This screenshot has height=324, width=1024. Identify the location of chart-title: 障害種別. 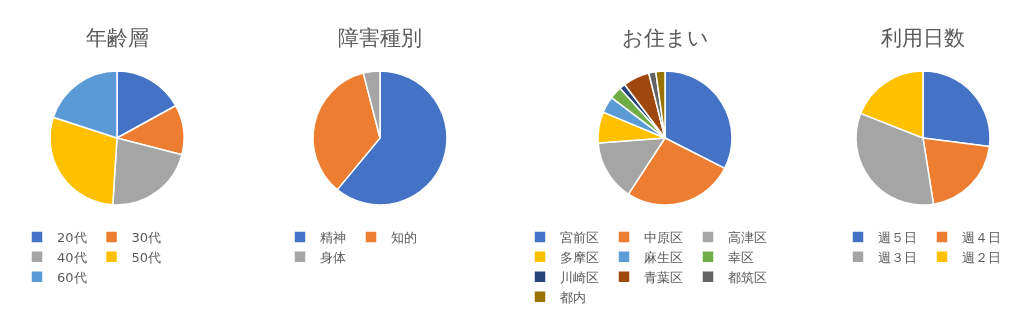
(380, 38).